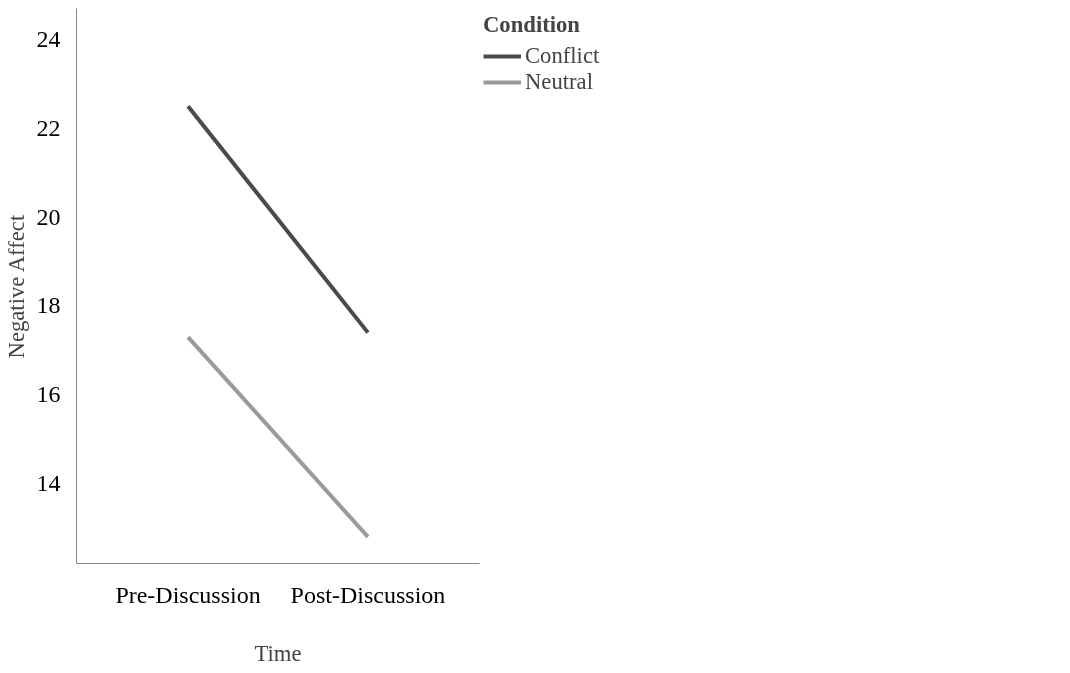 This screenshot has height=673, width=1070. What do you see at coordinates (48, 39) in the screenshot?
I see `y-tick-label: 24` at bounding box center [48, 39].